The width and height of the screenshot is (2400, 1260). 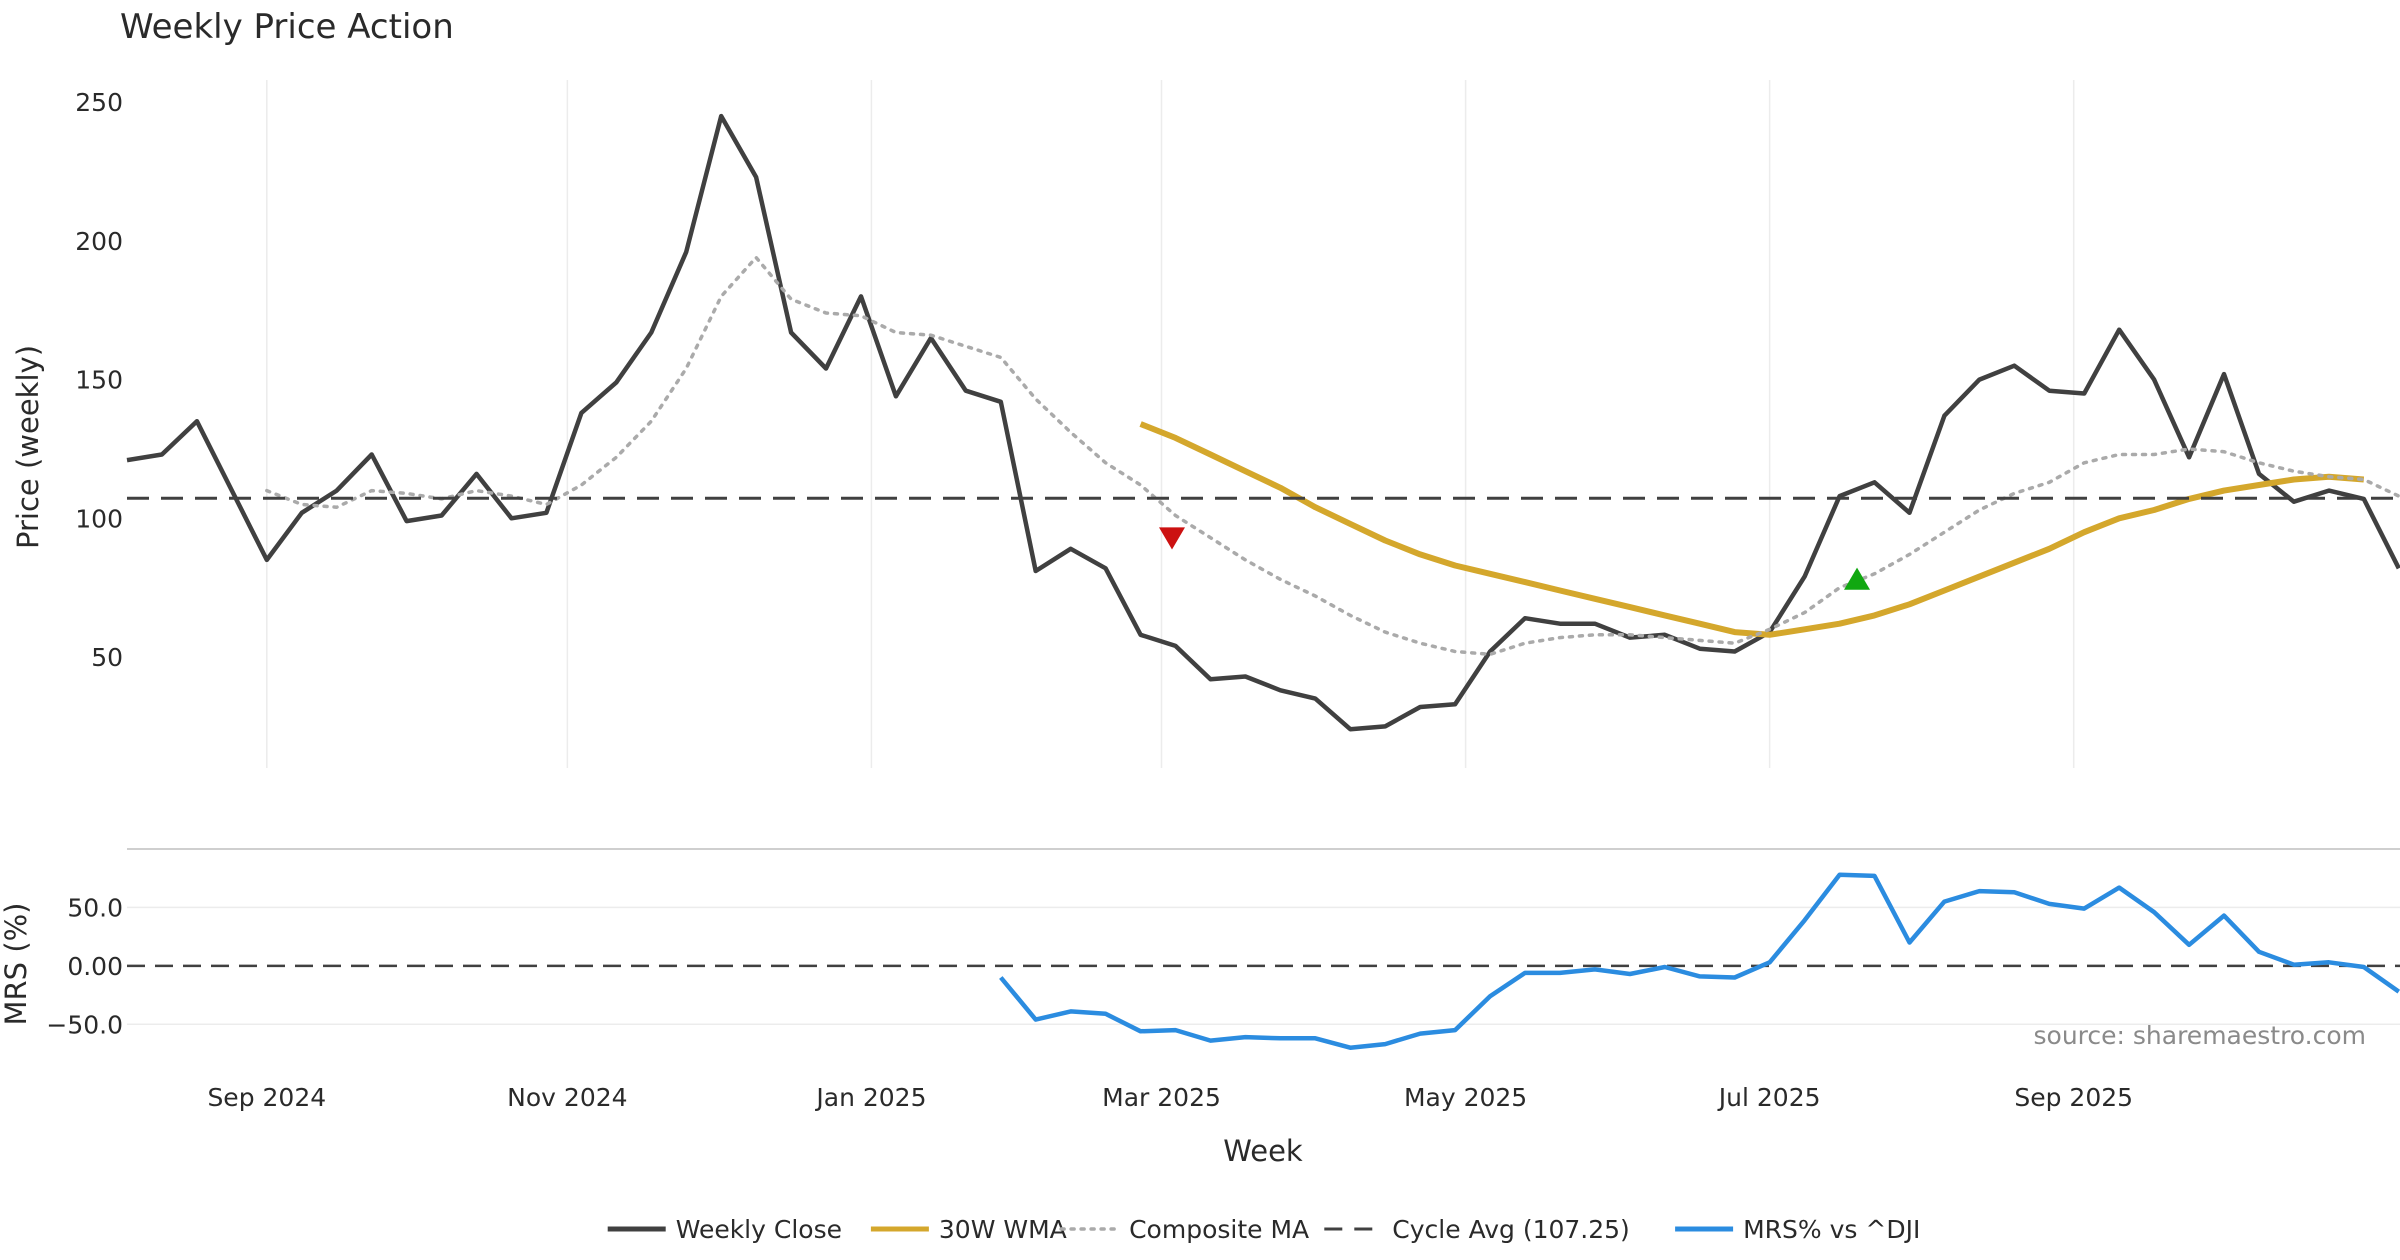 What do you see at coordinates (99, 518) in the screenshot?
I see `price-y-tick-label: 100` at bounding box center [99, 518].